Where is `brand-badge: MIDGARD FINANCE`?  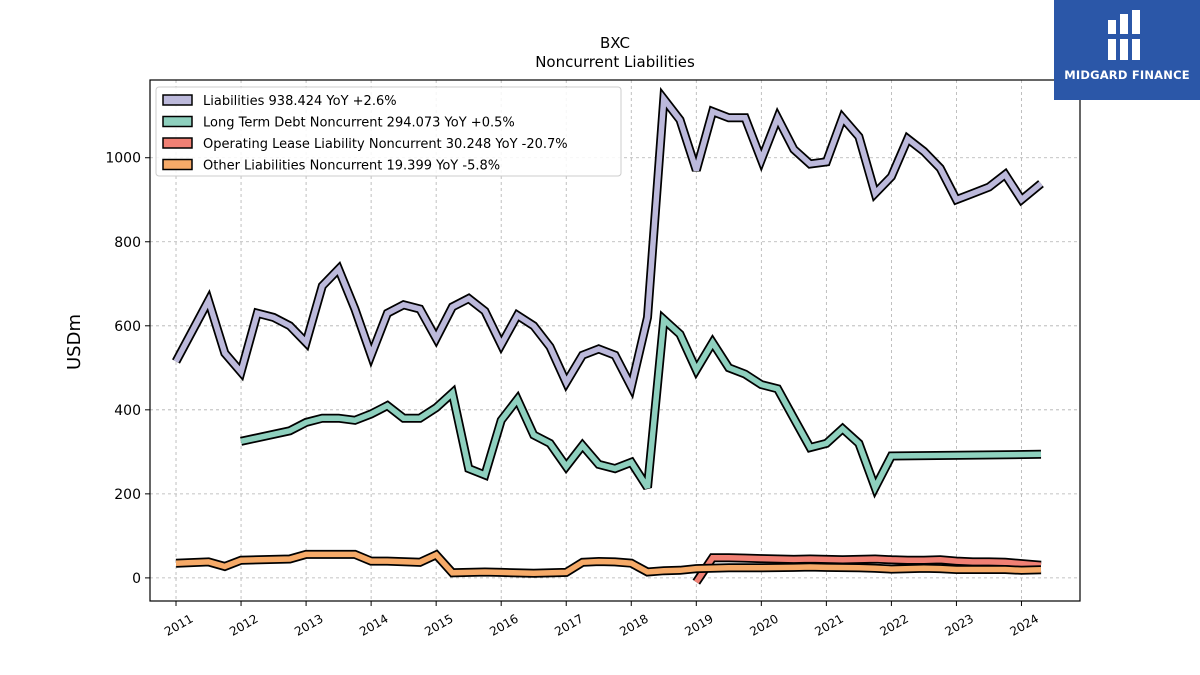
brand-badge: MIDGARD FINANCE is located at coordinates (1127, 50).